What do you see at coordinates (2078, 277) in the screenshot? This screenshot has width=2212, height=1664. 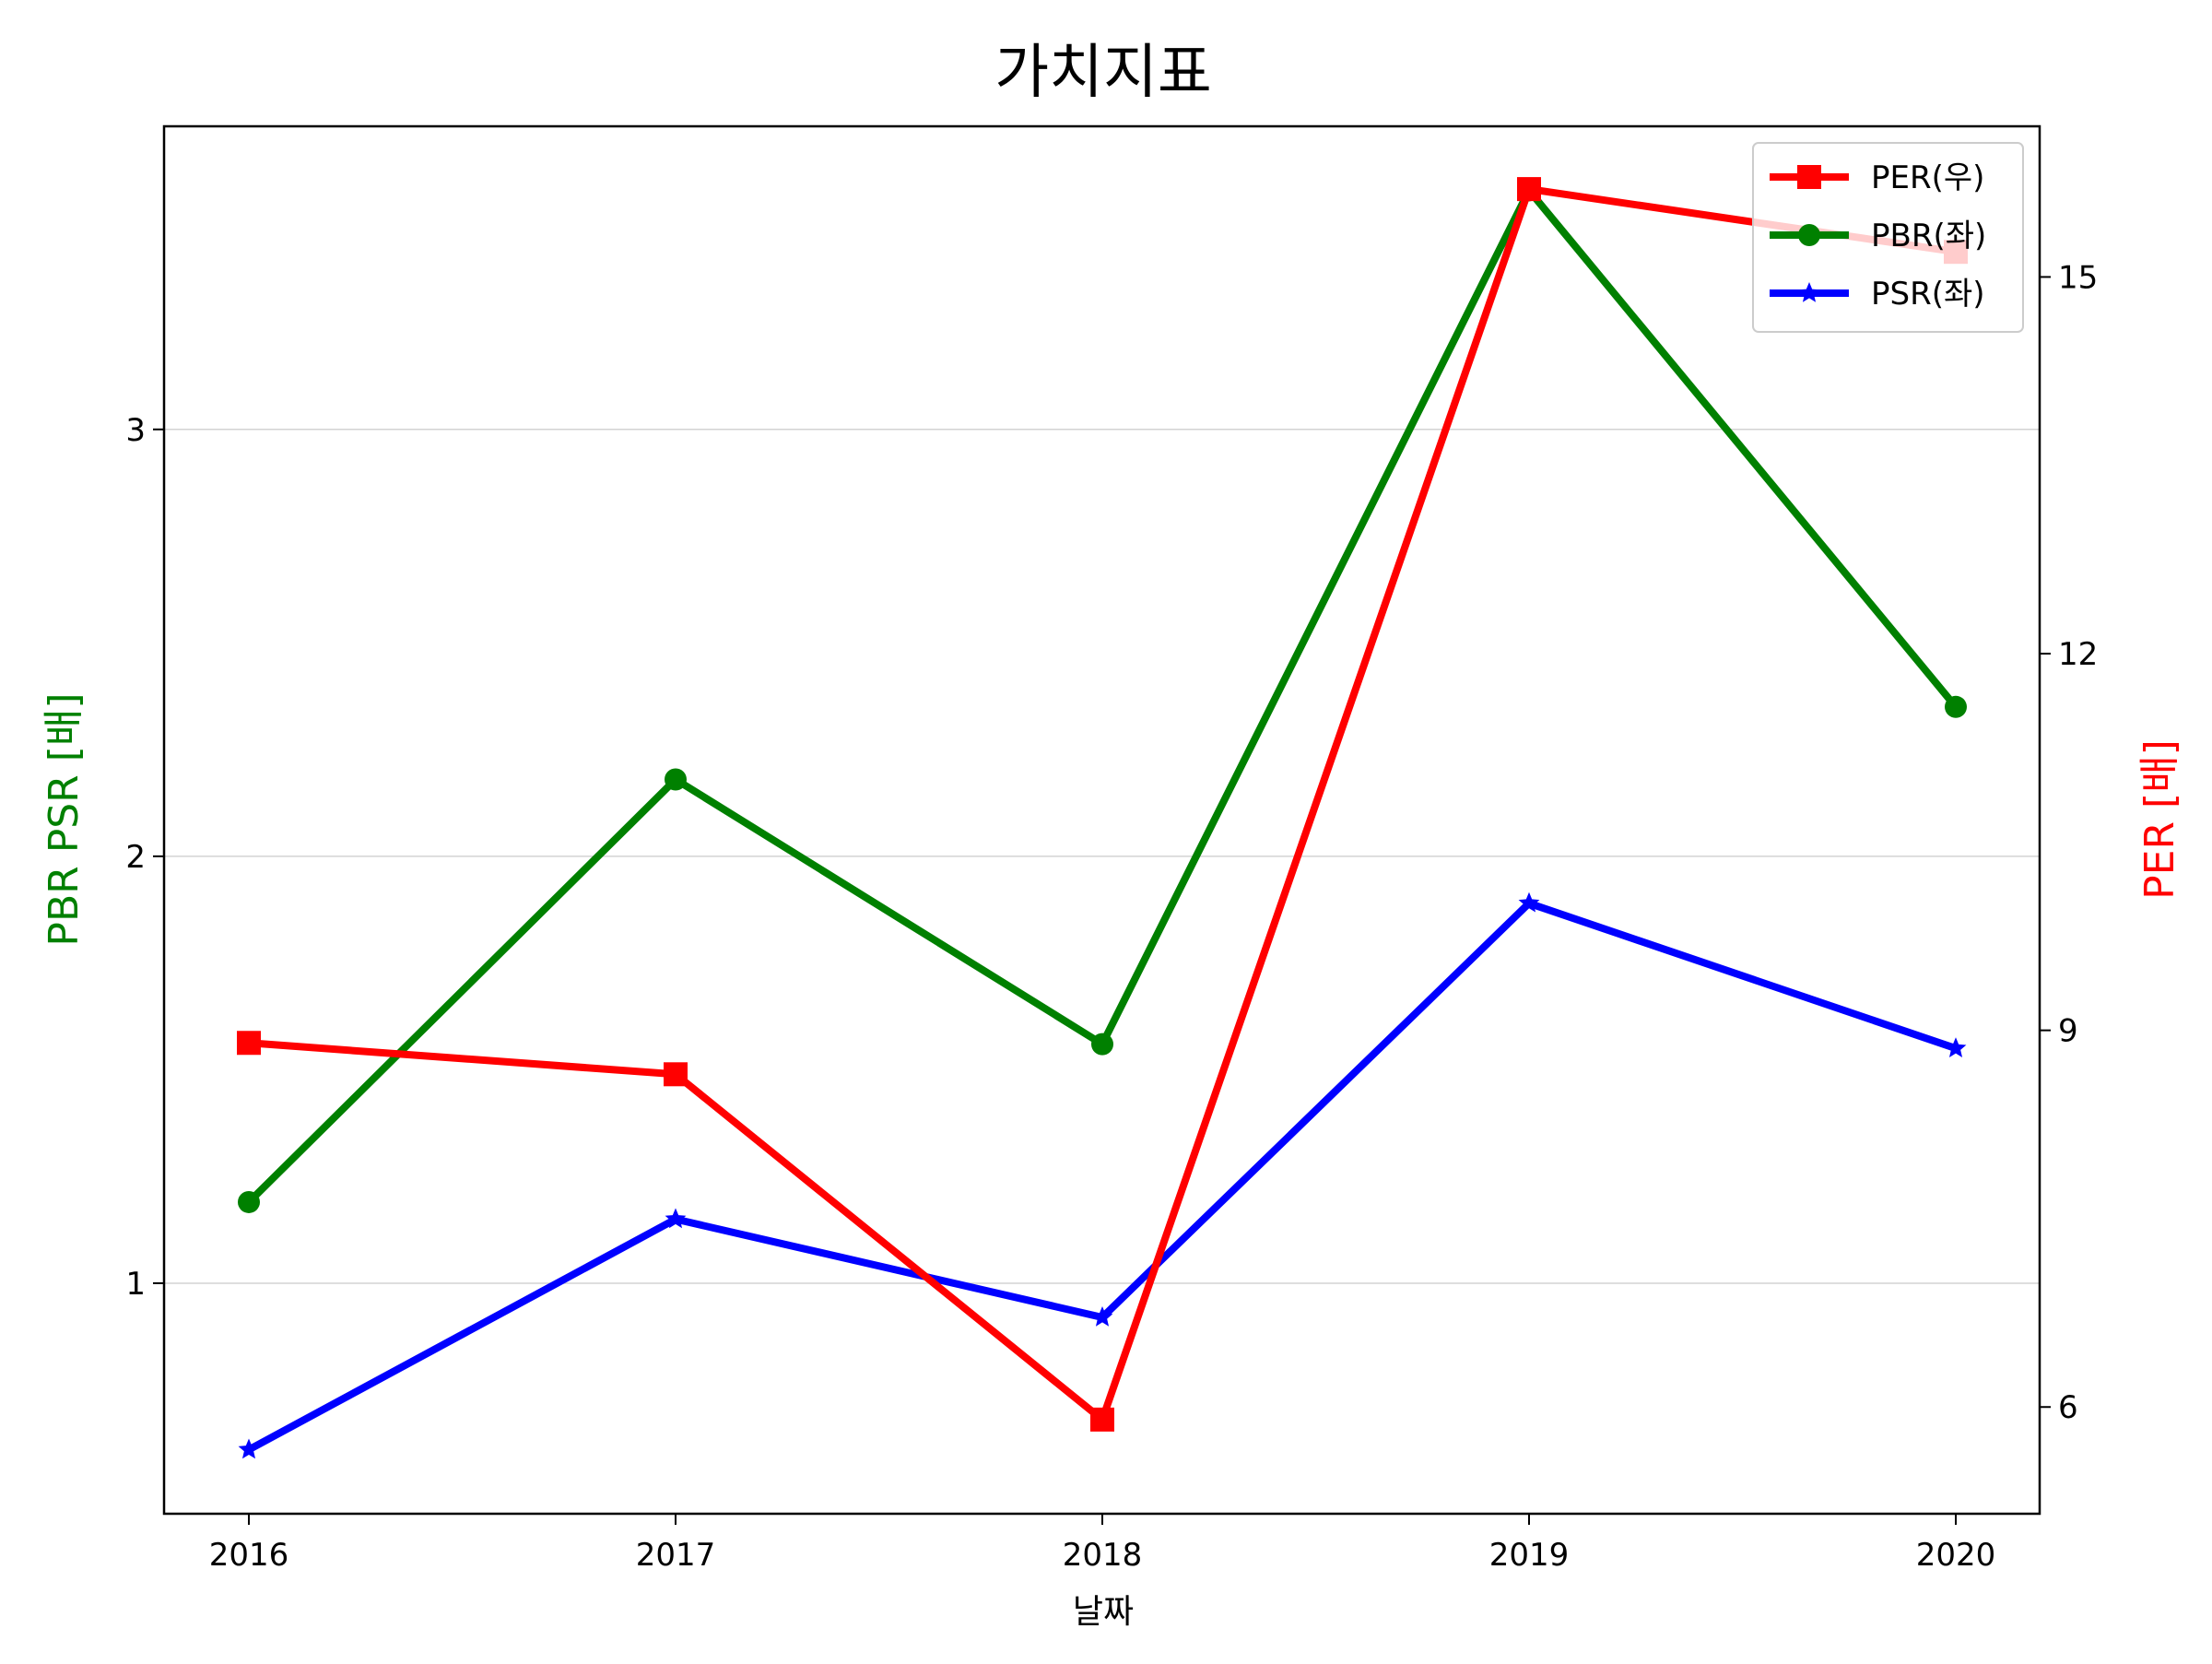 I see `right-y-tick-label: 15` at bounding box center [2078, 277].